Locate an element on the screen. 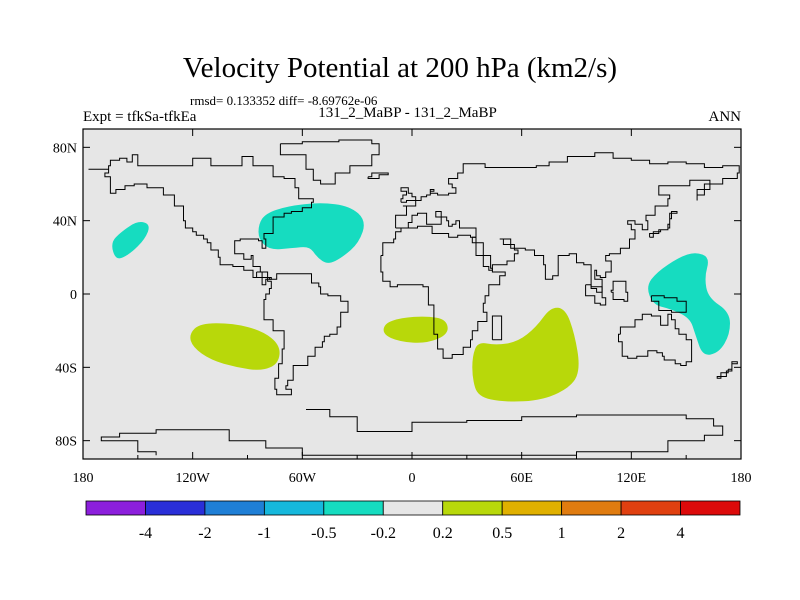 This screenshot has height=600, width=800. colorbar-label: 0.2 is located at coordinates (443, 533).